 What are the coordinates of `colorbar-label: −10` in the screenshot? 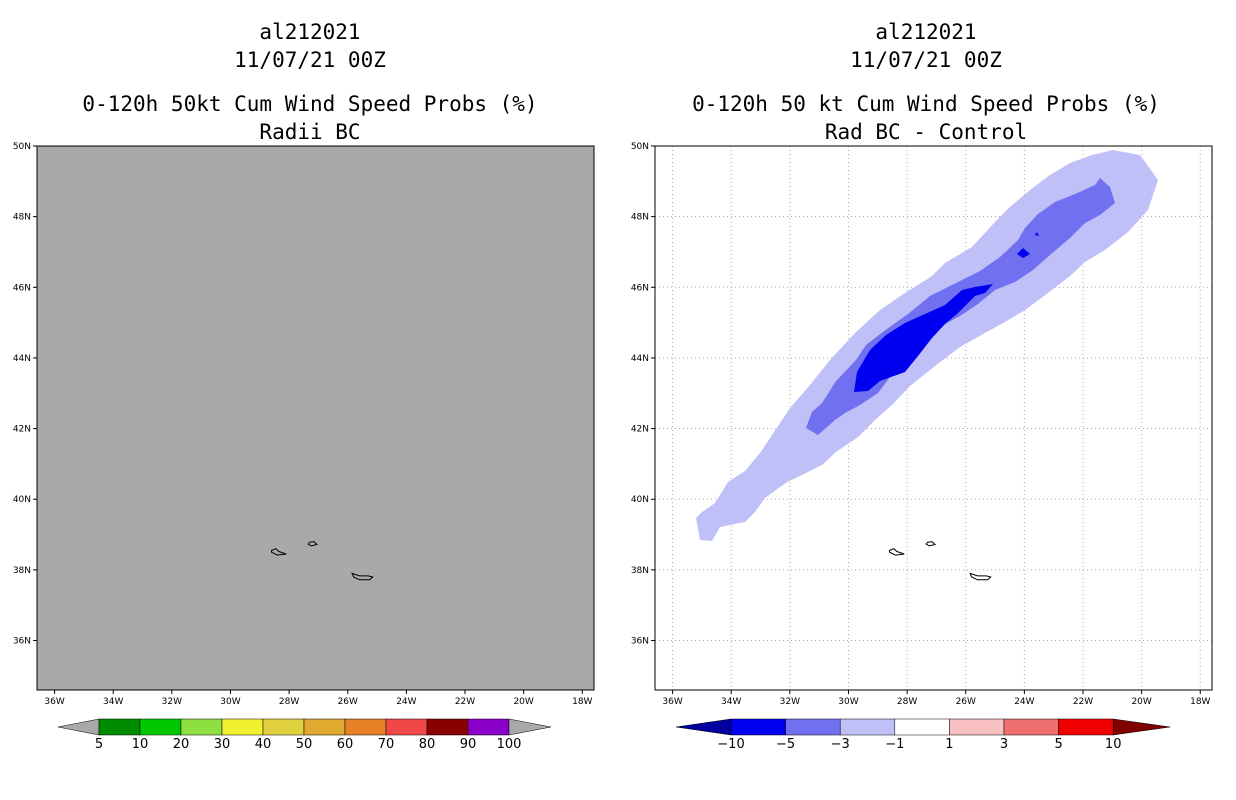 It's located at (730, 744).